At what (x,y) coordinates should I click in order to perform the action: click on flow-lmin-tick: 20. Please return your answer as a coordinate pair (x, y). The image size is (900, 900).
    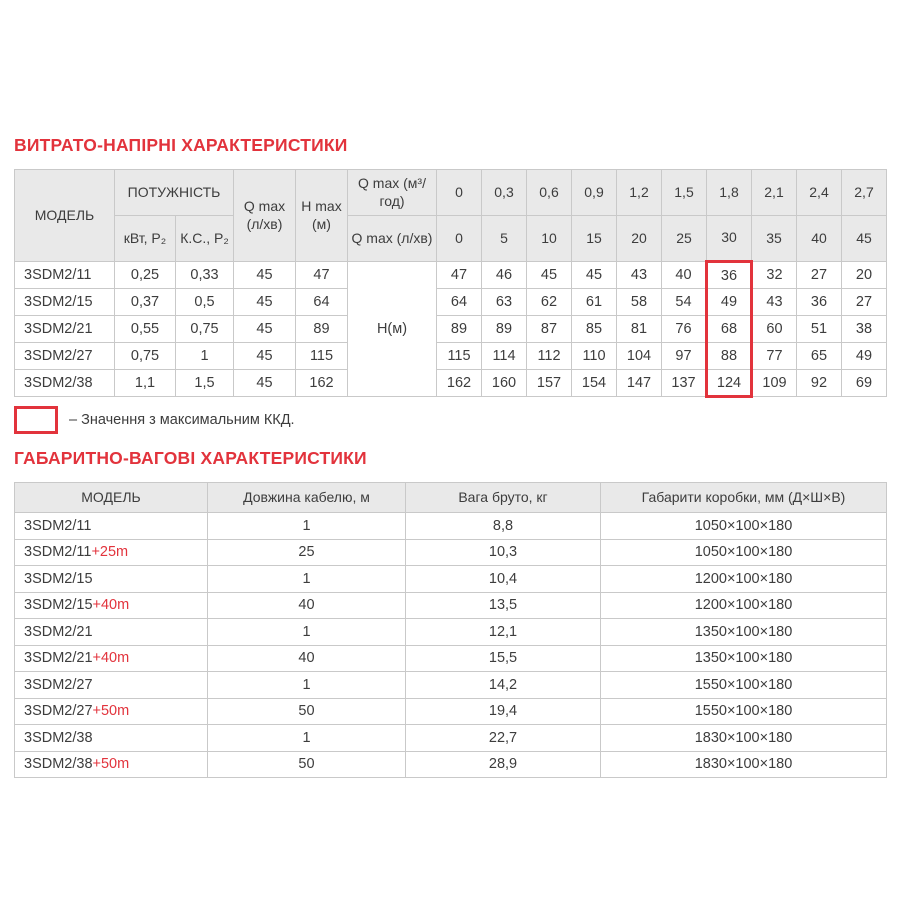
    Looking at the image, I should click on (639, 238).